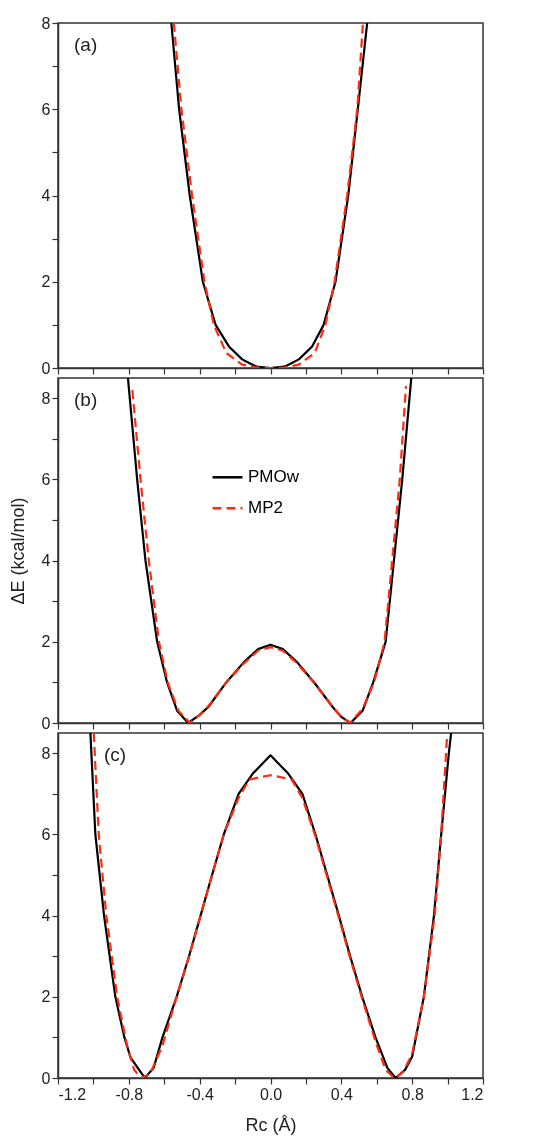  I want to click on legend-label: PMOw, so click(274, 477).